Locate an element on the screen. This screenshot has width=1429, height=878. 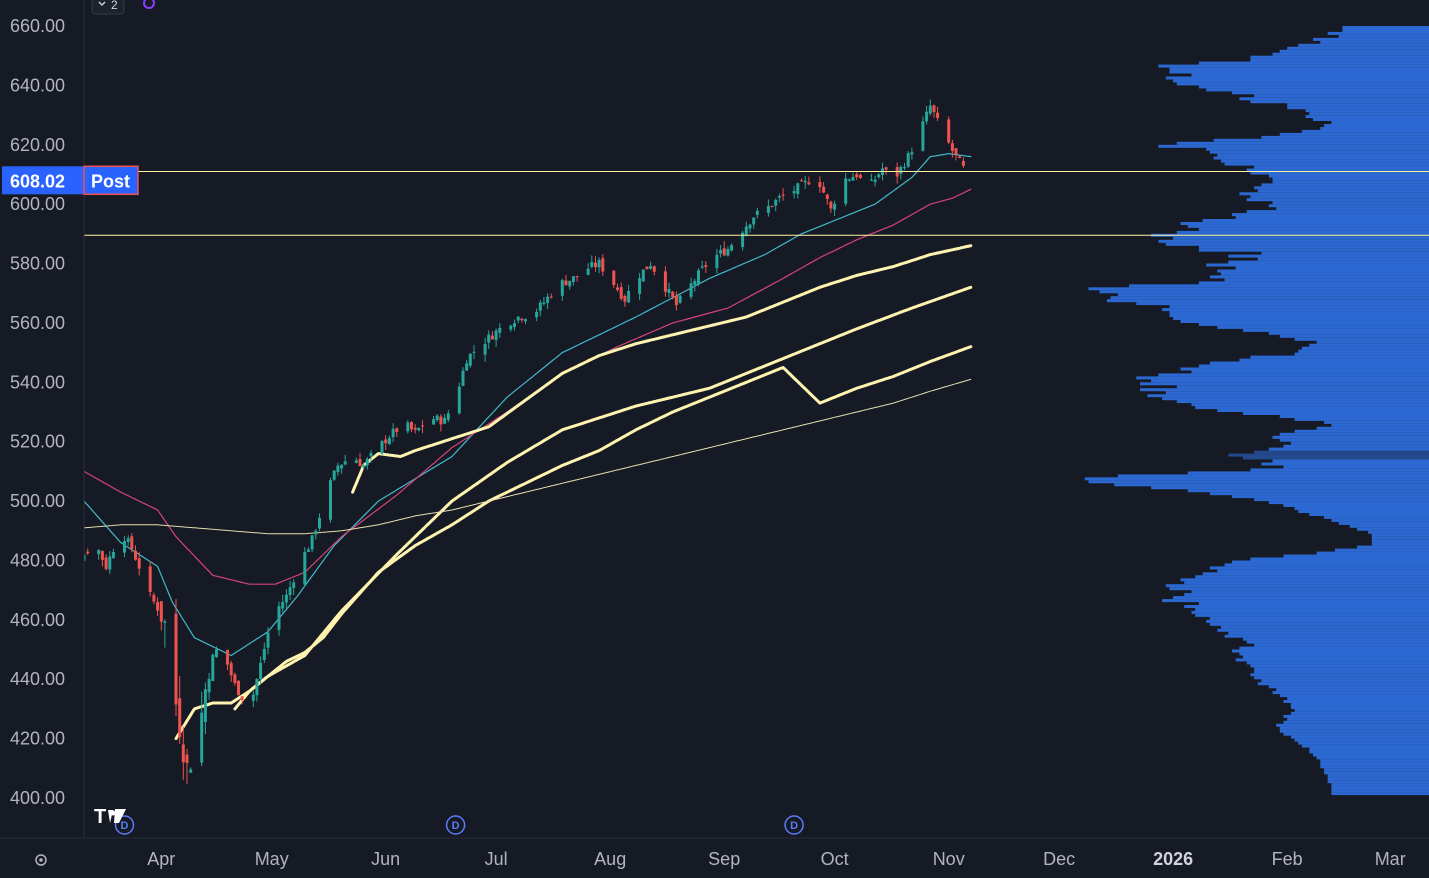
price-tick-label: 440.00 is located at coordinates (37, 679).